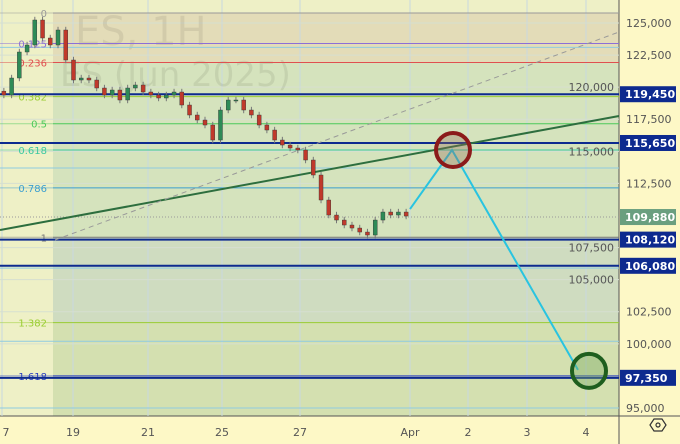  I want to click on price-tick: 100,000, so click(649, 344).